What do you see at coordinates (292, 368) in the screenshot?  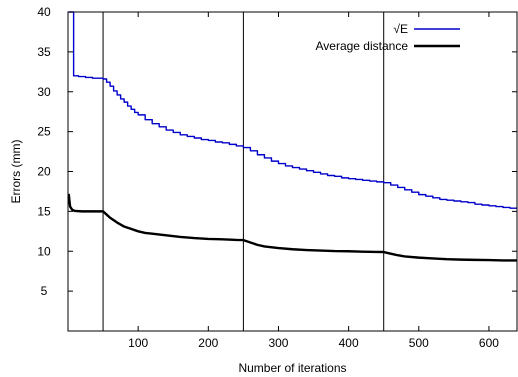 I see `x-axis-label: Number of iterations` at bounding box center [292, 368].